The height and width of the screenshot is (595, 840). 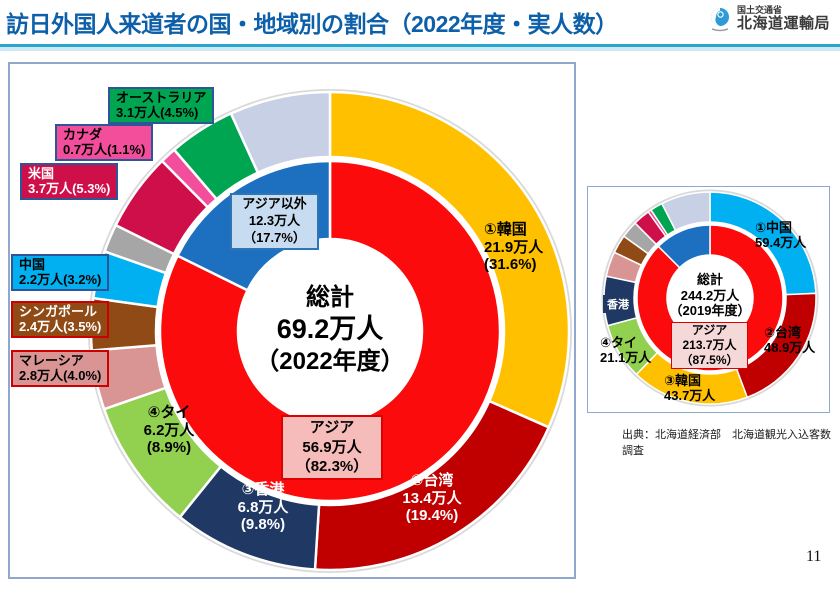 I want to click on mlit-swirl-icon, so click(x=719, y=20).